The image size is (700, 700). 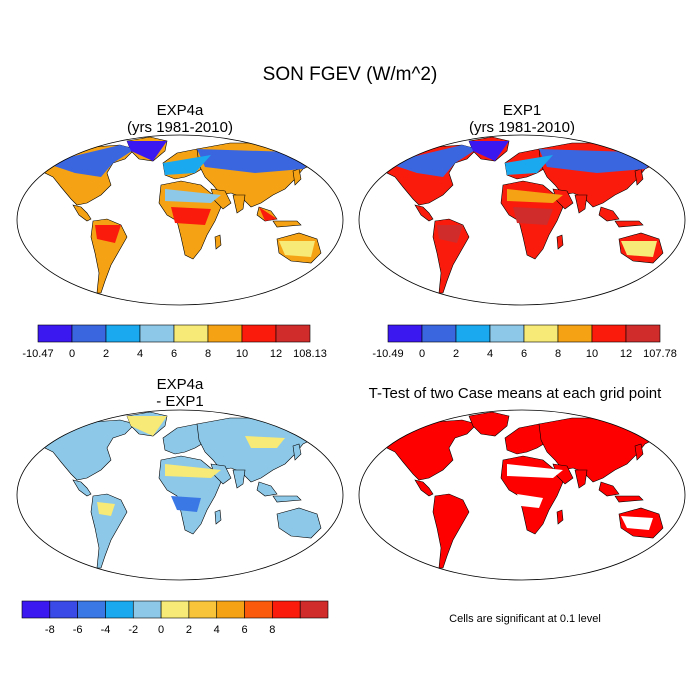 I want to click on panel-2-title: EXP1 (yrs 1981-2010), so click(x=522, y=119).